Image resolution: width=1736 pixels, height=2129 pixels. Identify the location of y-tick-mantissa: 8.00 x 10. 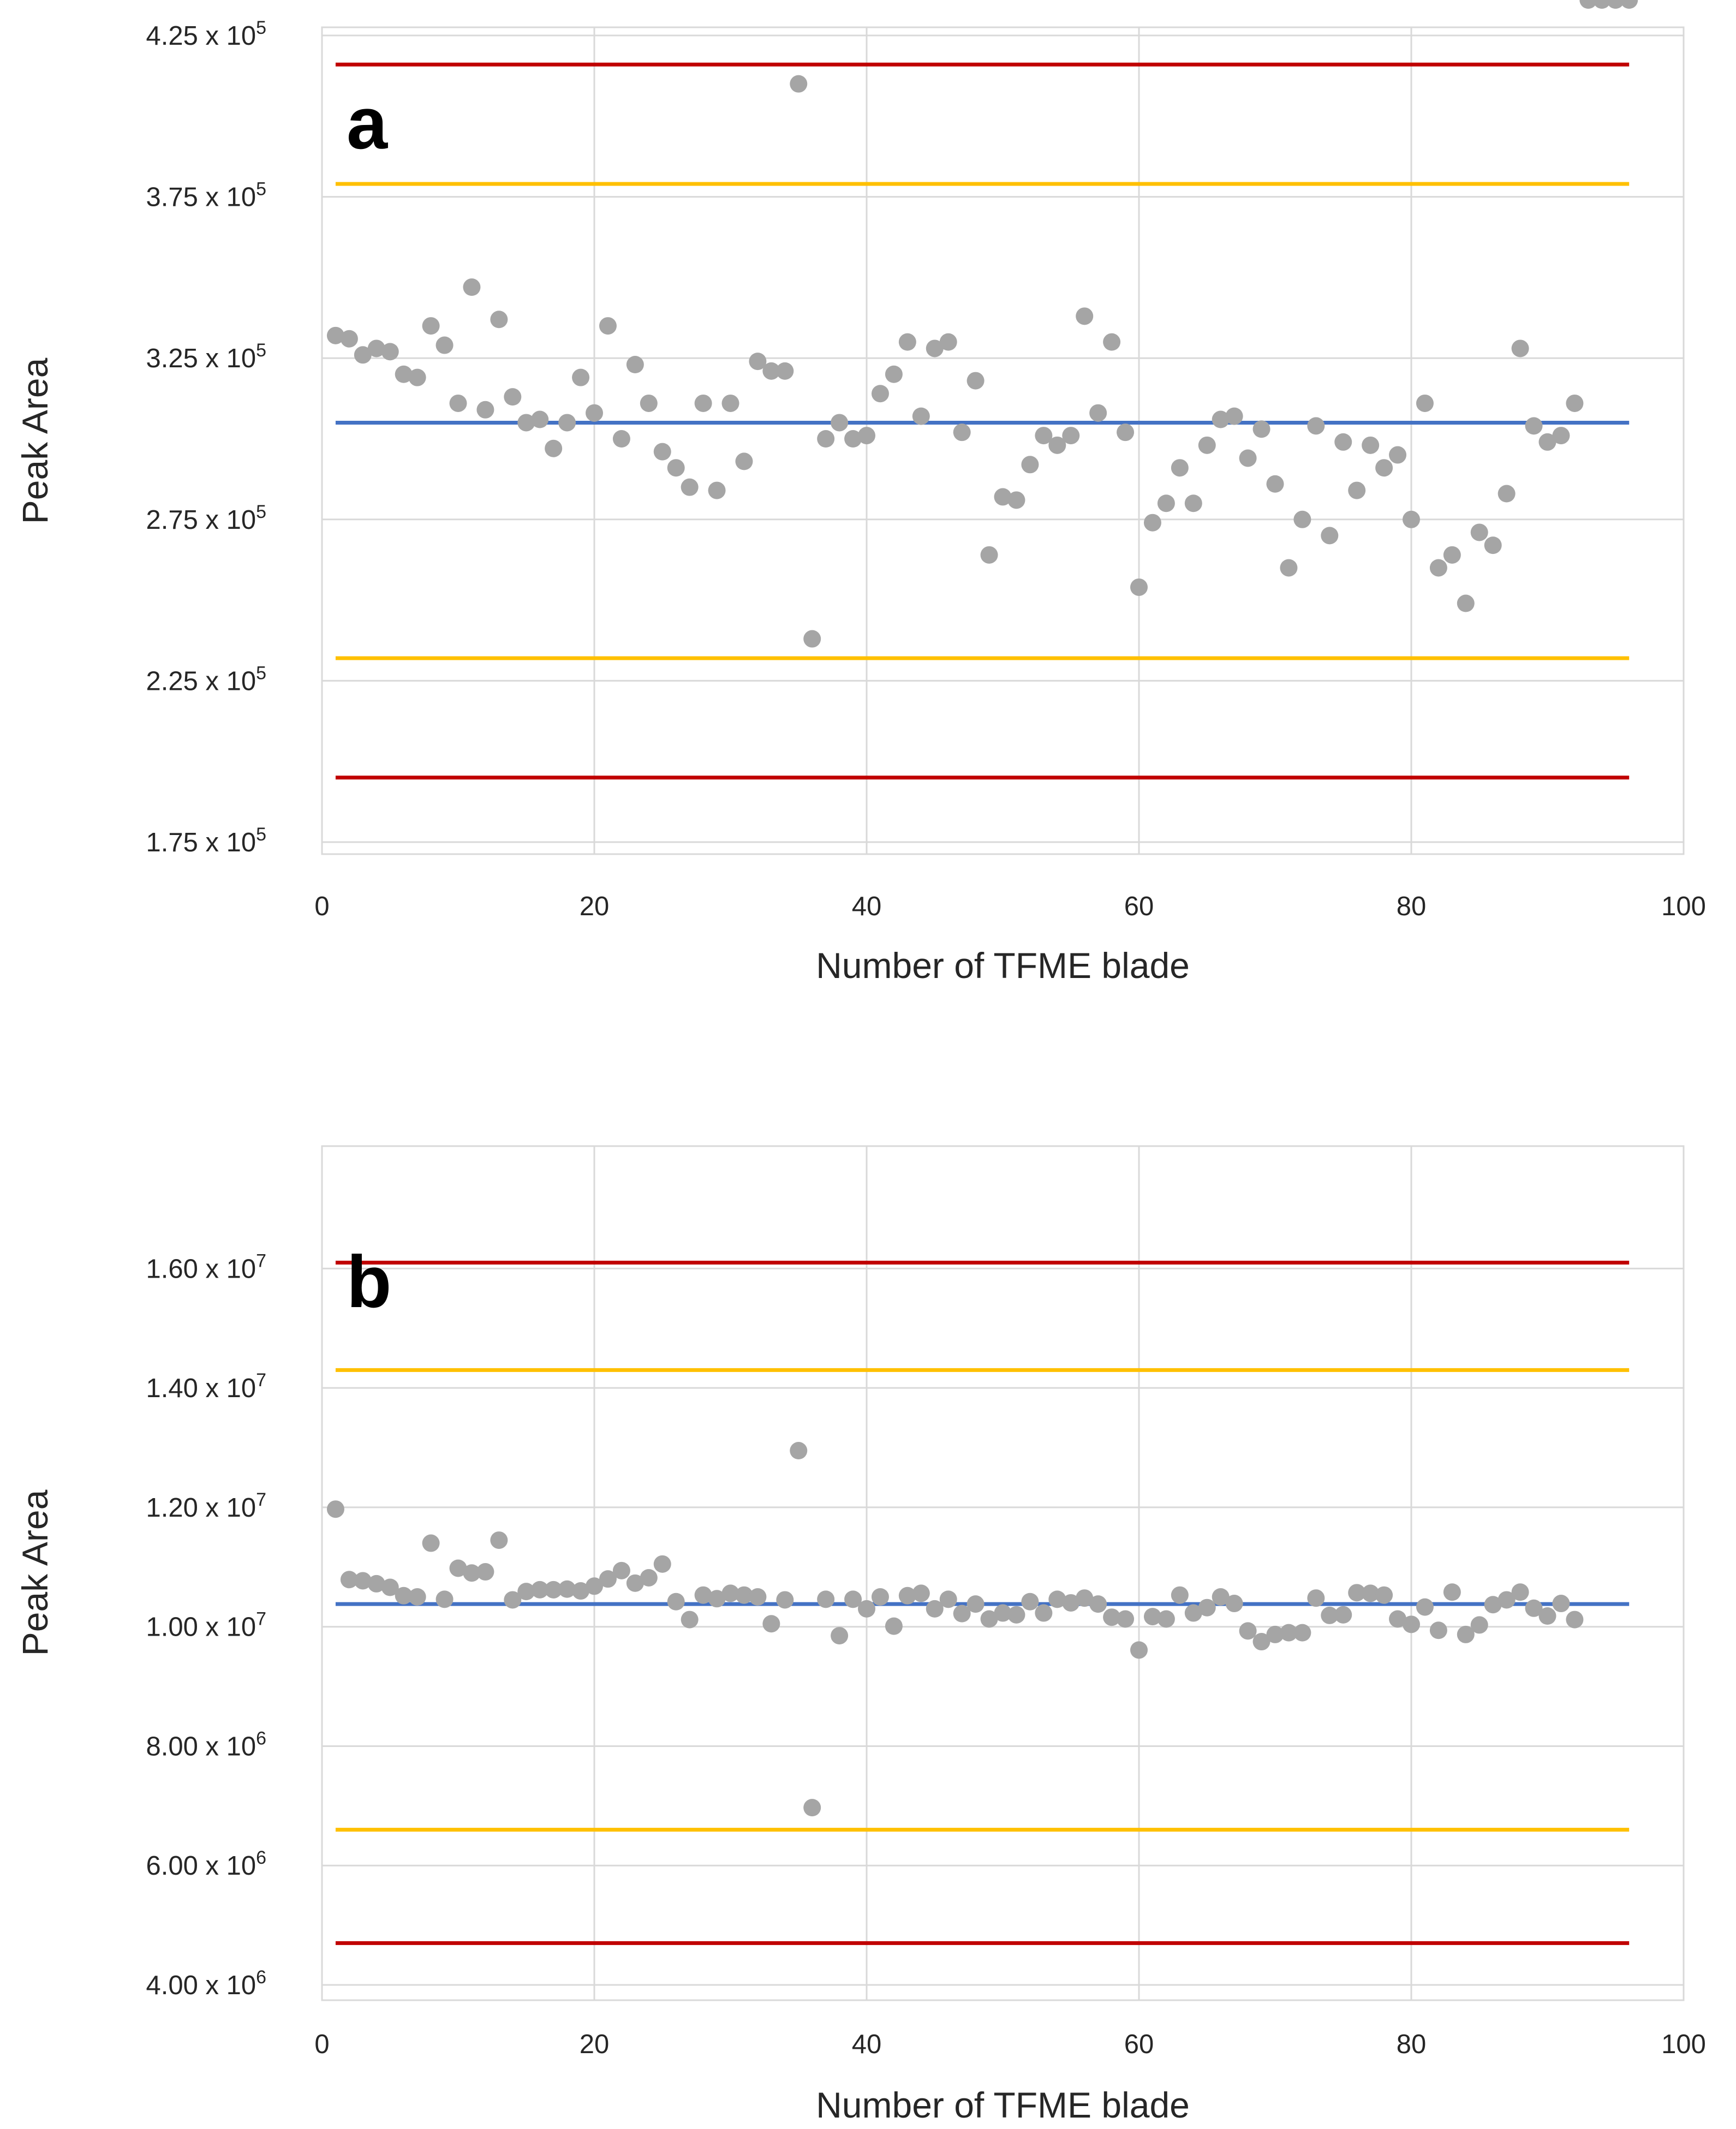
(201, 1746).